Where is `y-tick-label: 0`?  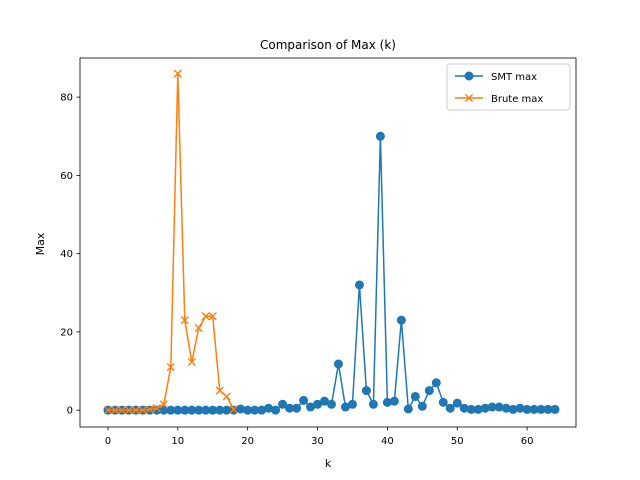
y-tick-label: 0 is located at coordinates (70, 411).